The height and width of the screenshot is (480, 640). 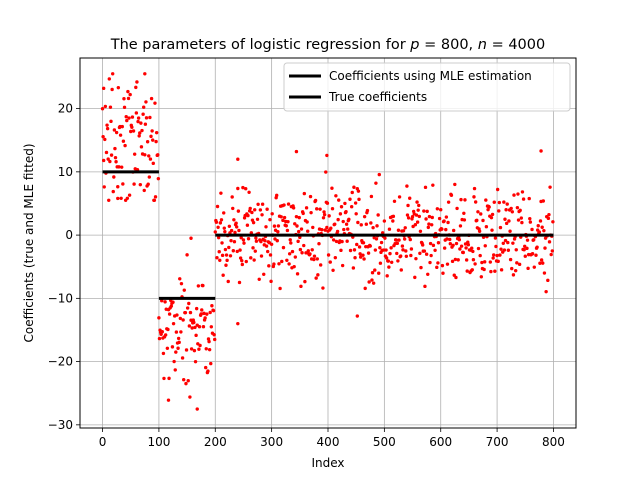 What do you see at coordinates (69, 235) in the screenshot?
I see `y-tick-label: 0` at bounding box center [69, 235].